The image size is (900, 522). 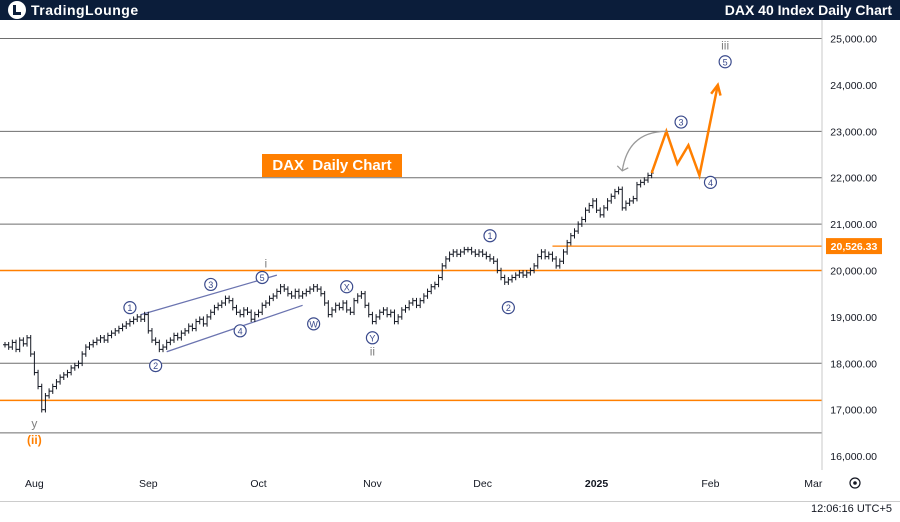 What do you see at coordinates (855, 483) in the screenshot?
I see `settings-icon` at bounding box center [855, 483].